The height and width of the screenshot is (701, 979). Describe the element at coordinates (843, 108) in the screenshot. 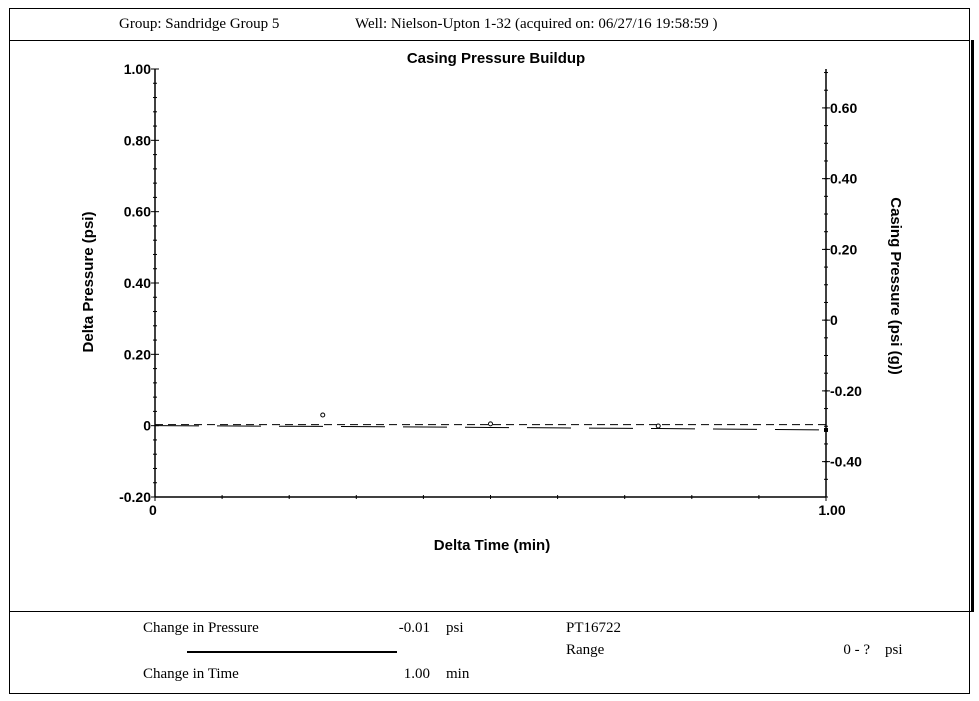

I see `y2-tick-label: 0.60` at that location.